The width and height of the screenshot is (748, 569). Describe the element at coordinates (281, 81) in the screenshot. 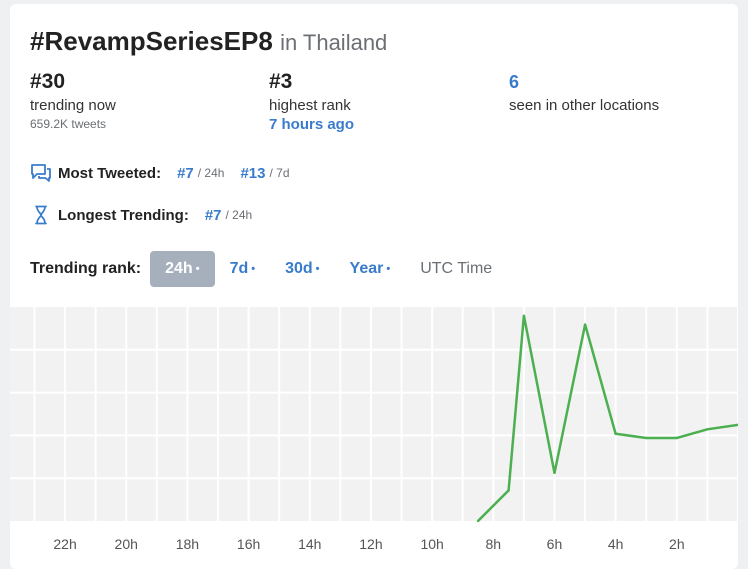

I see `highest-rank: #3` at that location.